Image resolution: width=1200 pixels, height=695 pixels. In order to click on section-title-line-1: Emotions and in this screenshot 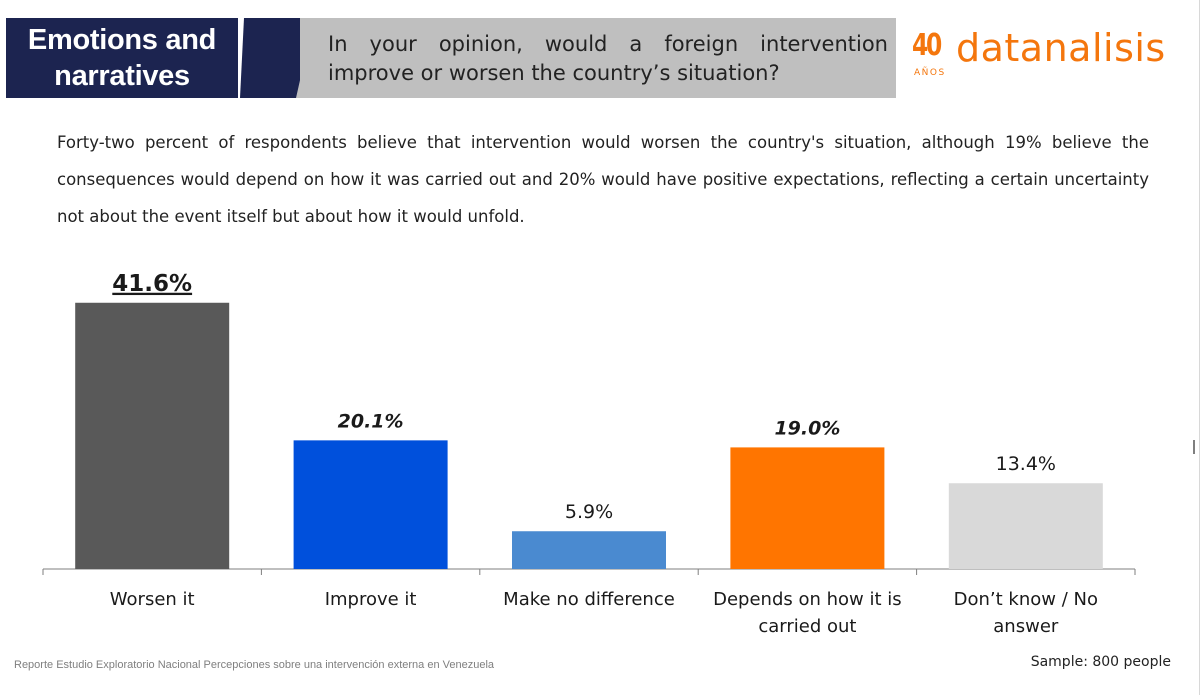, I will do `click(122, 40)`.